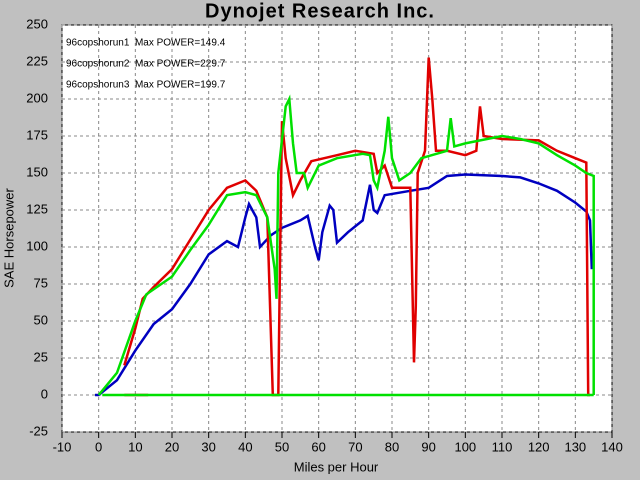 The image size is (640, 480). Describe the element at coordinates (44, 393) in the screenshot. I see `y-tick-label: 0` at that location.